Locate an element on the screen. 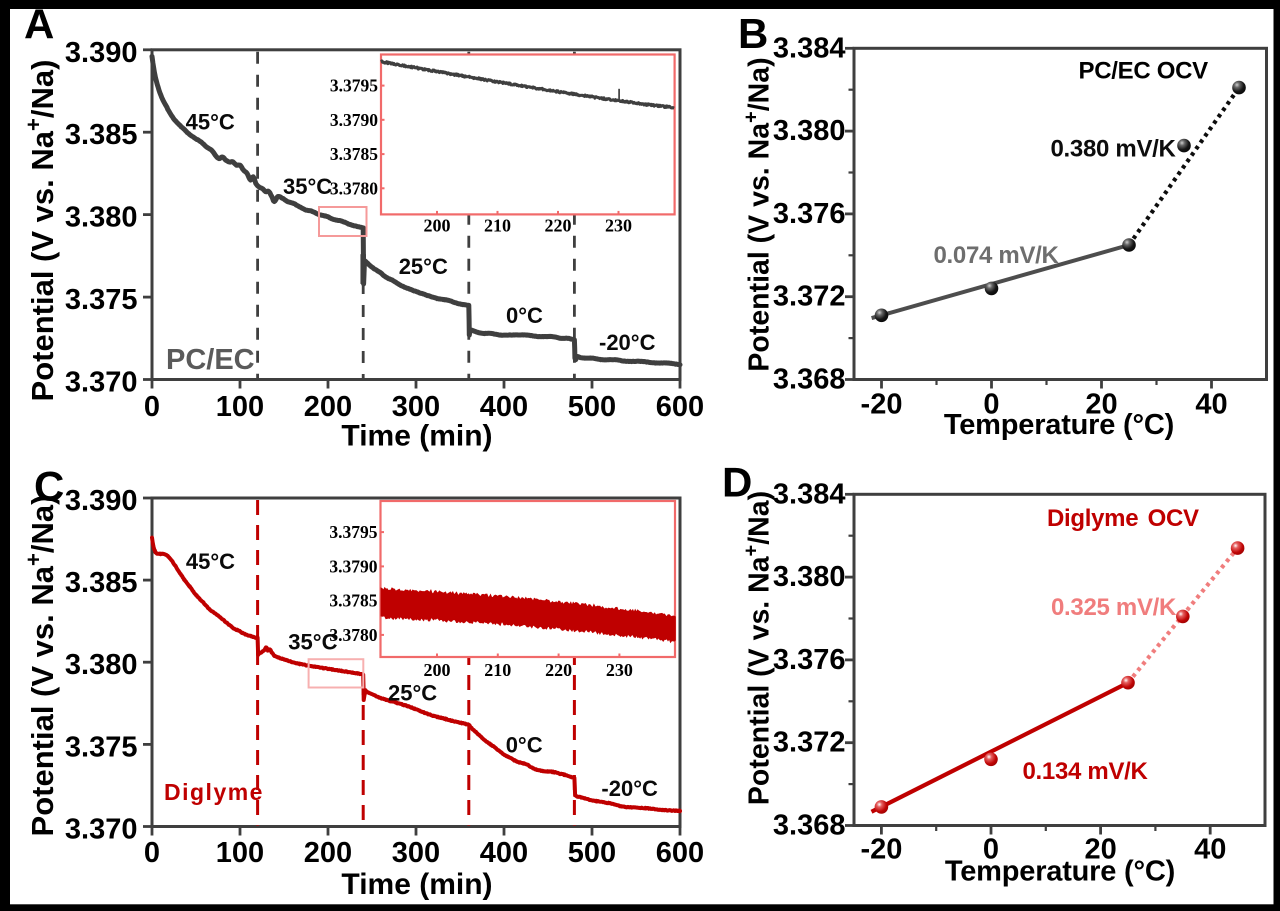 The image size is (1280, 911). svg-text: 0.325 mV/K is located at coordinates (1114, 607).